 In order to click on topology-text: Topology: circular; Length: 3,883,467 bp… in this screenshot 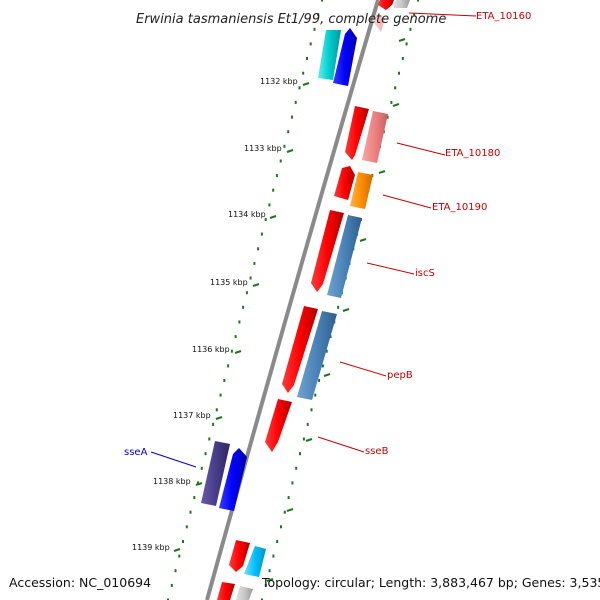, I will do `click(430, 582)`.